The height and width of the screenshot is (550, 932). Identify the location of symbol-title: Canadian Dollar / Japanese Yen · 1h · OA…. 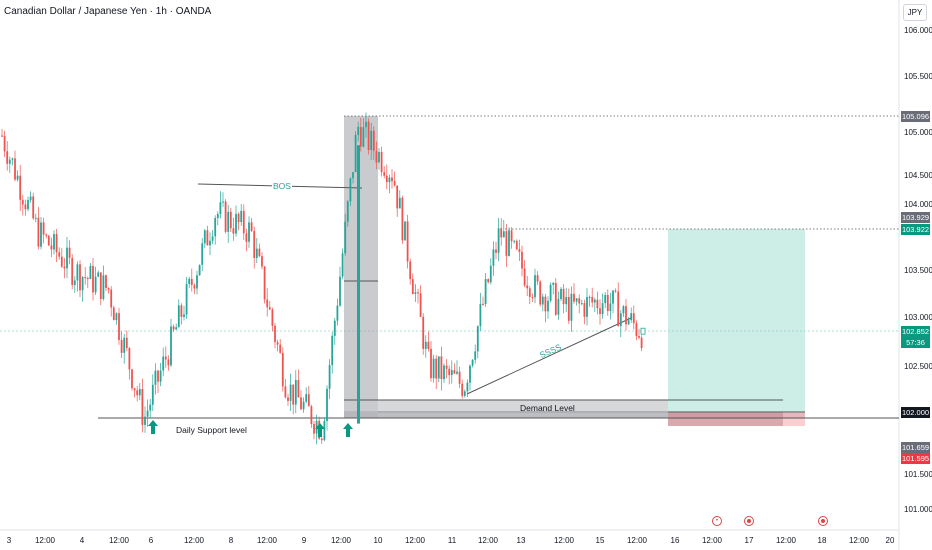
(108, 11).